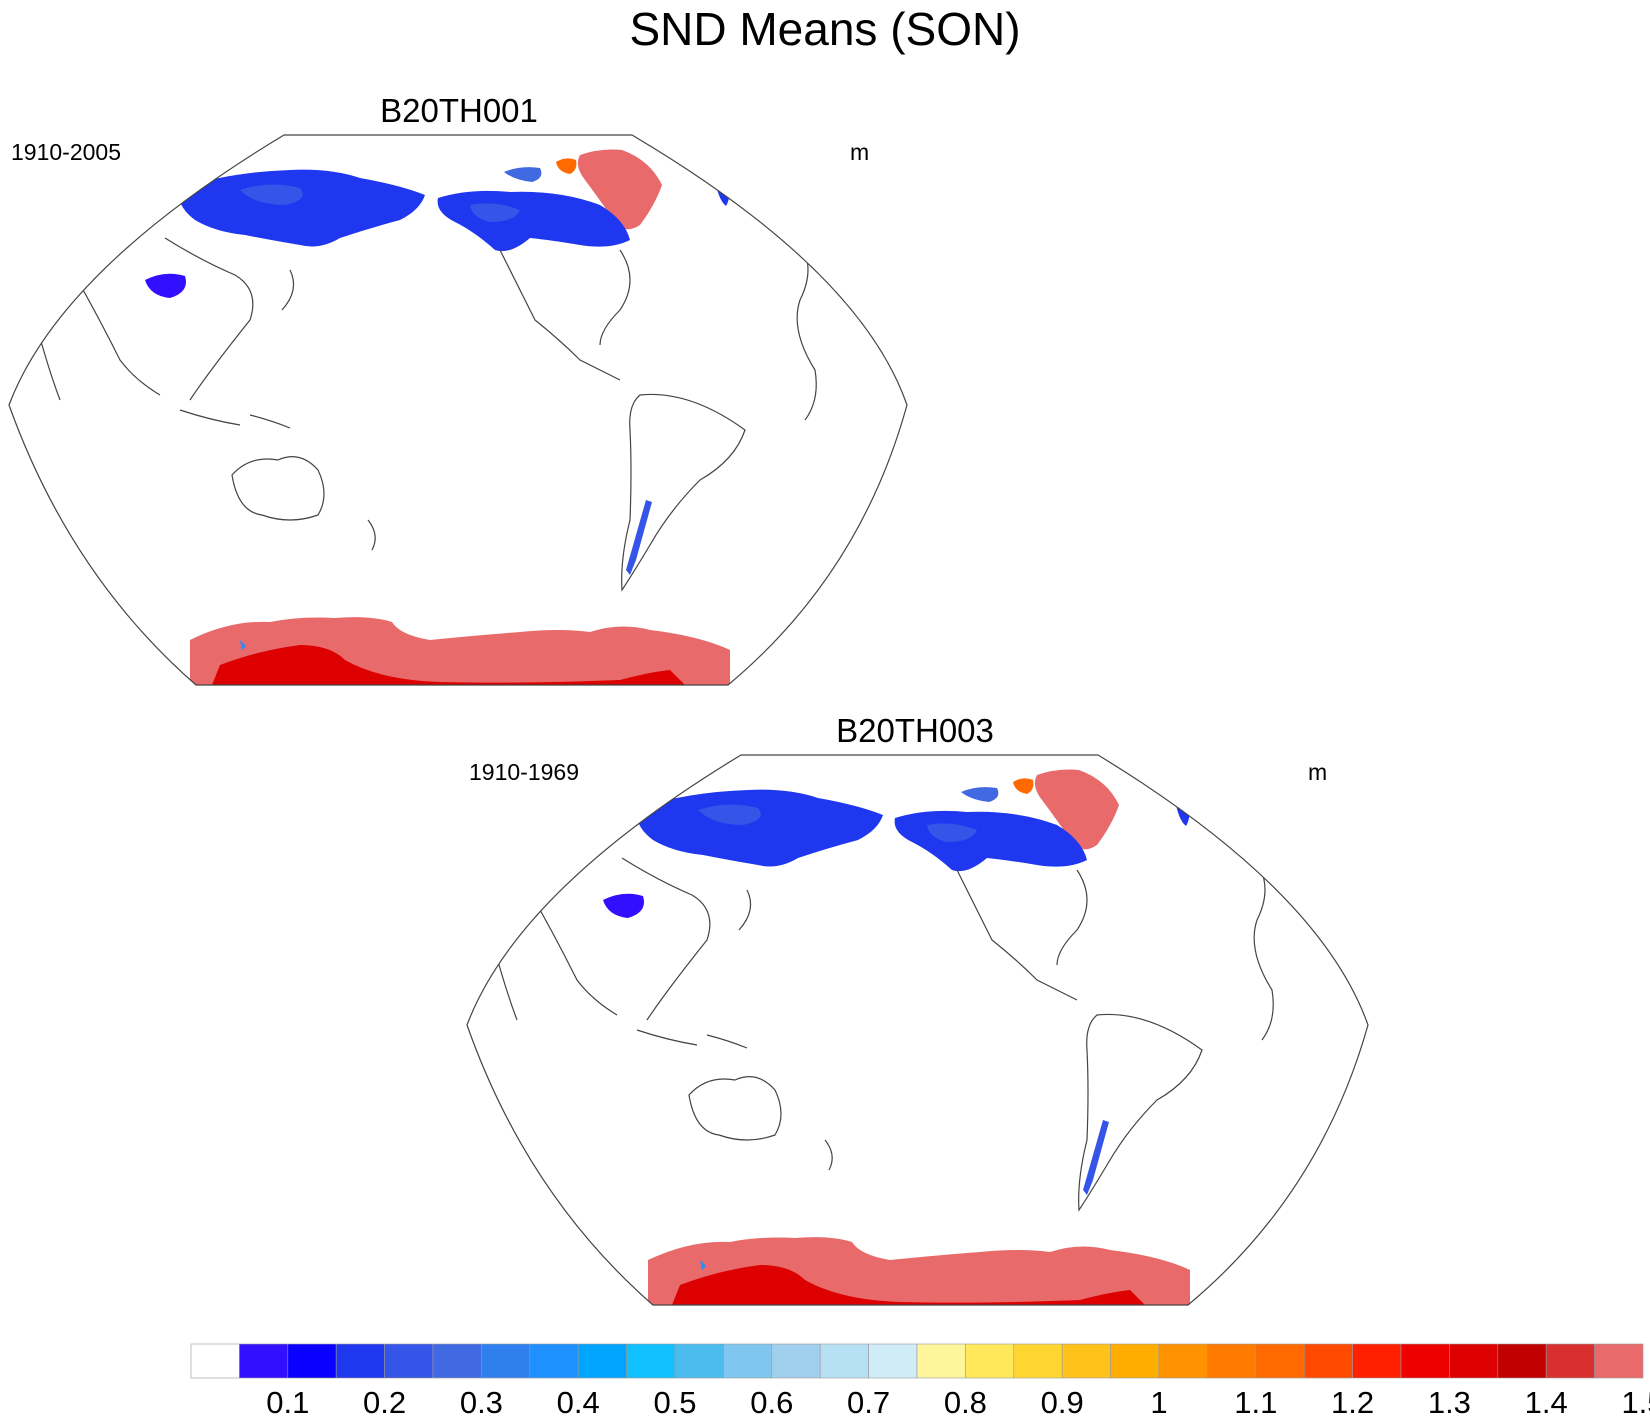  I want to click on colorbar-tick-label: 1.3, so click(1449, 1402).